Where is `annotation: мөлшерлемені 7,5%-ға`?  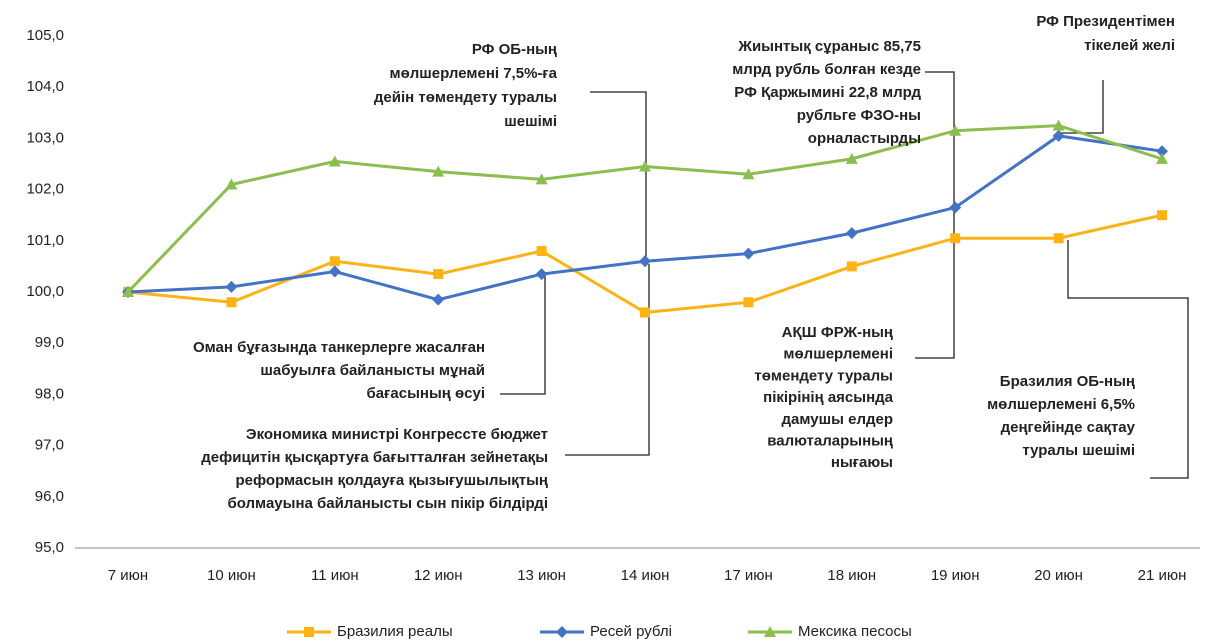
annotation: мөлшерлемені 7,5%-ға is located at coordinates (473, 73).